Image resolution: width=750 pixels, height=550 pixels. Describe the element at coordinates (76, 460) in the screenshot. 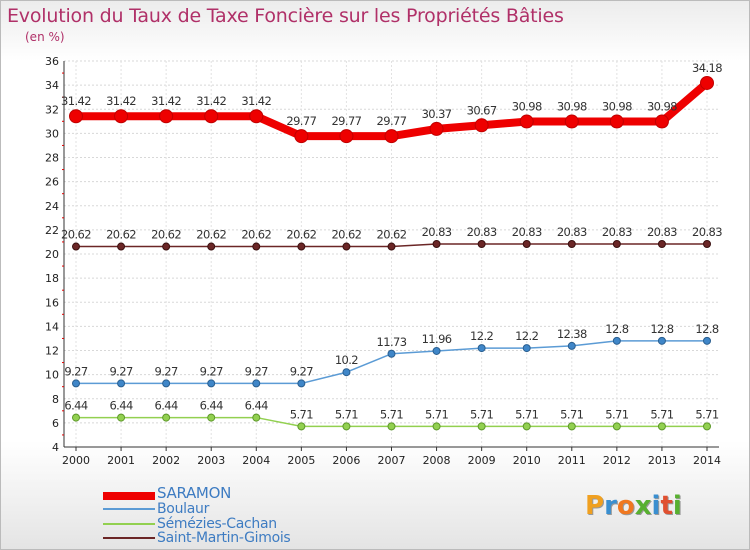

I see `x-tick-label: 2000` at that location.